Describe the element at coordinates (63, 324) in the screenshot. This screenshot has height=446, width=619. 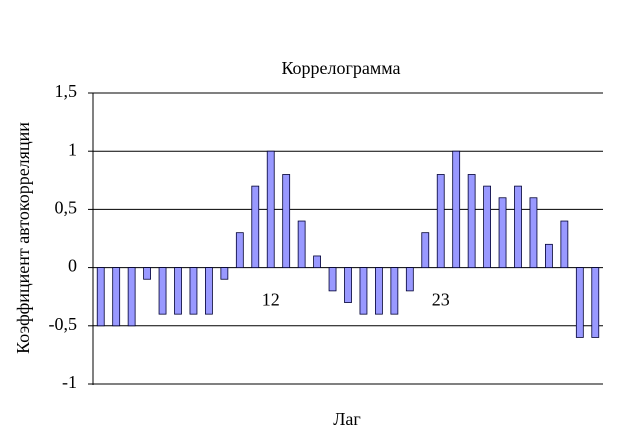
I see `y-tick-label: -0,5` at that location.